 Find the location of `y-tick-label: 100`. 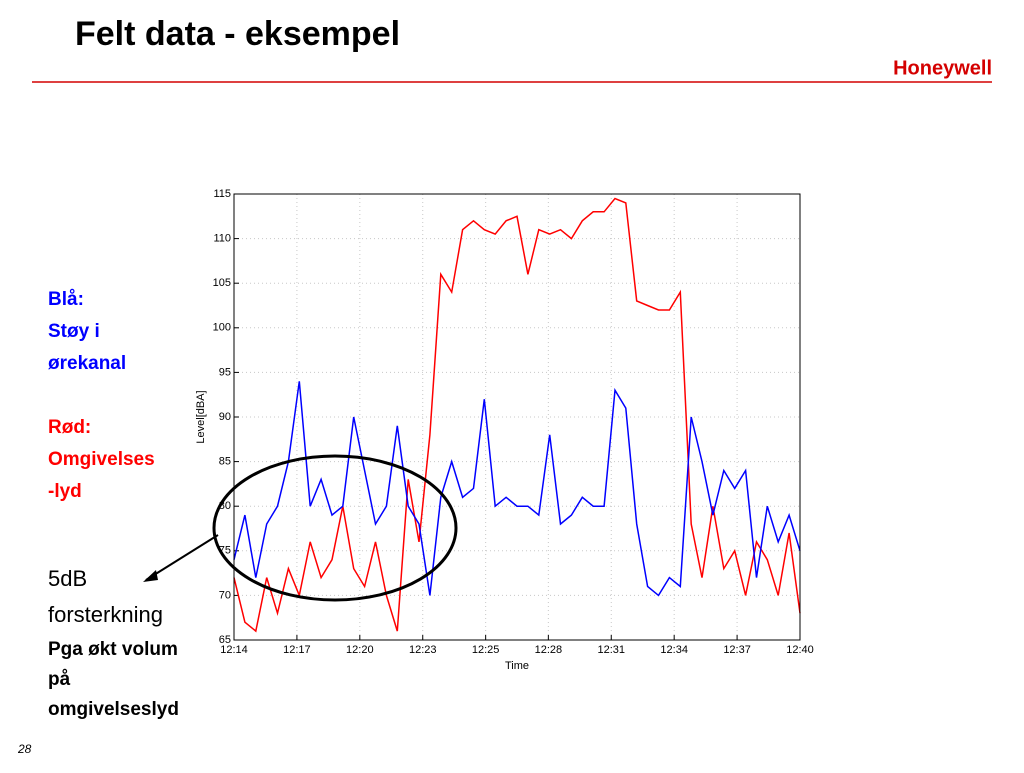

y-tick-label: 100 is located at coordinates (222, 328).